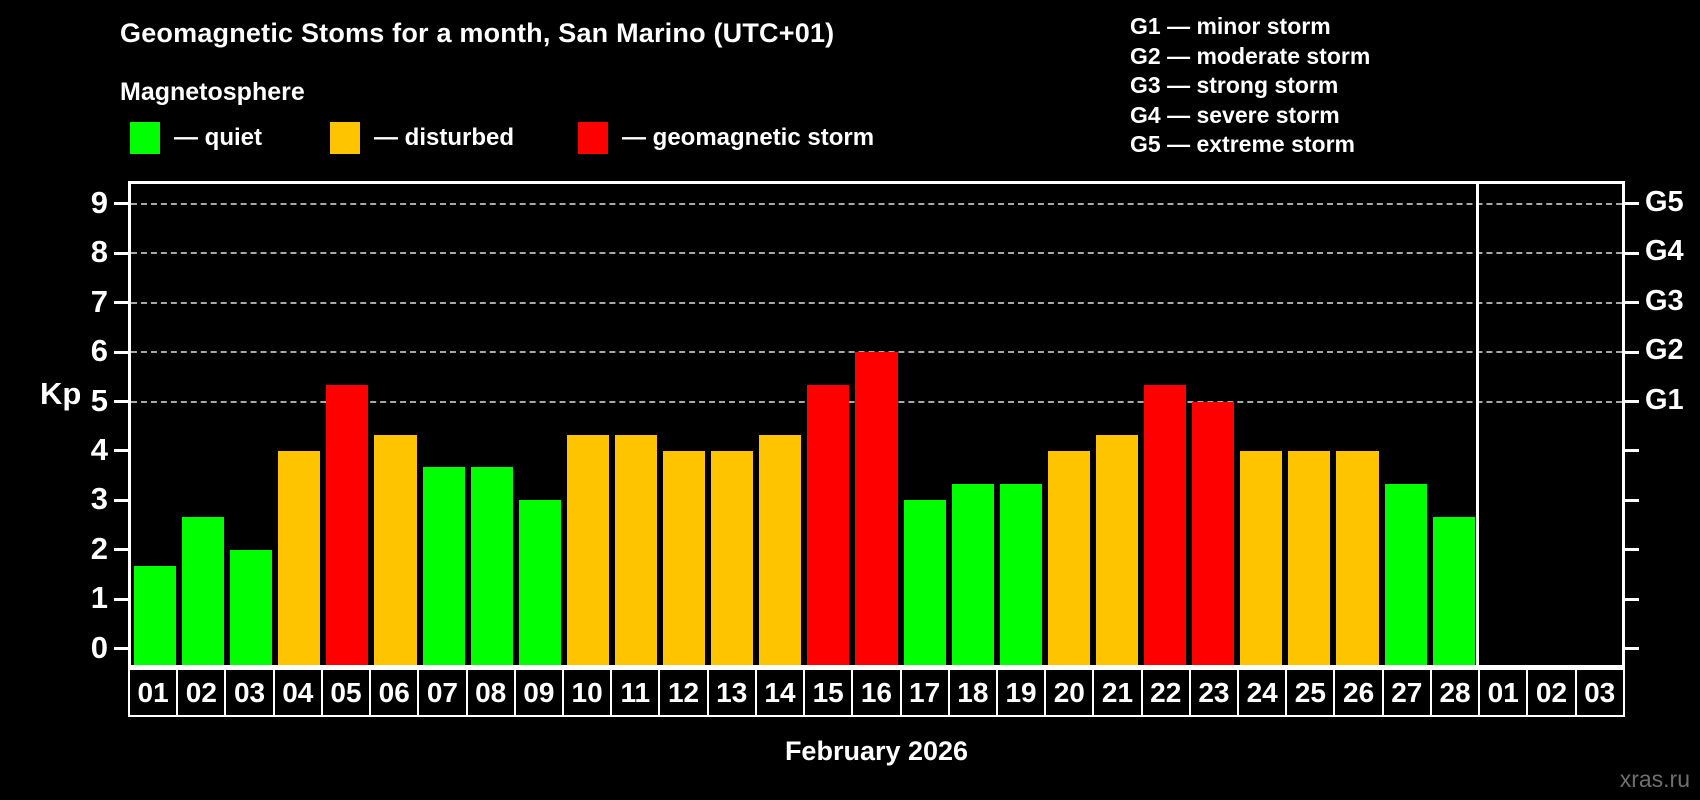 The width and height of the screenshot is (1700, 800). Describe the element at coordinates (1235, 114) in the screenshot. I see `g-scale-legend-line: G4 — severe storm` at that location.